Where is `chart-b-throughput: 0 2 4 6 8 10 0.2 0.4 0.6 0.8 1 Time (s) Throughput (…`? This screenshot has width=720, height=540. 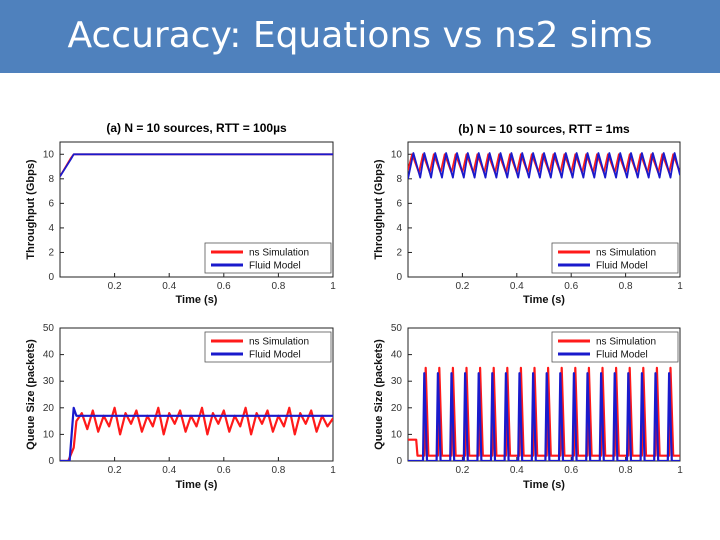 chart-b-throughput: 0 2 4 6 8 10 0.2 0.4 0.6 0.8 1 Time (s) Throughput (… is located at coordinates (528, 214).